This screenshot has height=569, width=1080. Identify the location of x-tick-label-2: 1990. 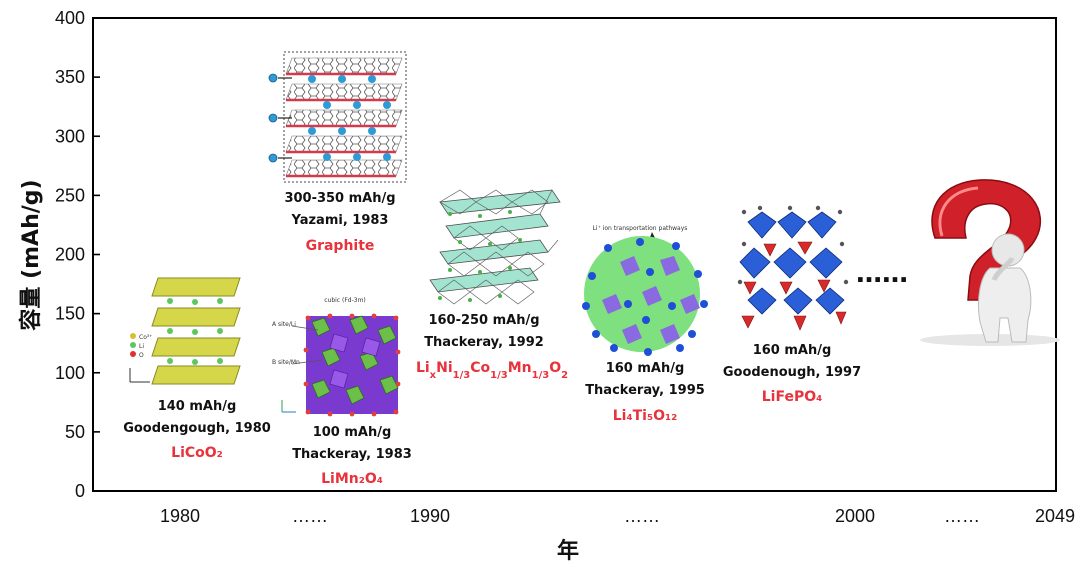
(430, 516).